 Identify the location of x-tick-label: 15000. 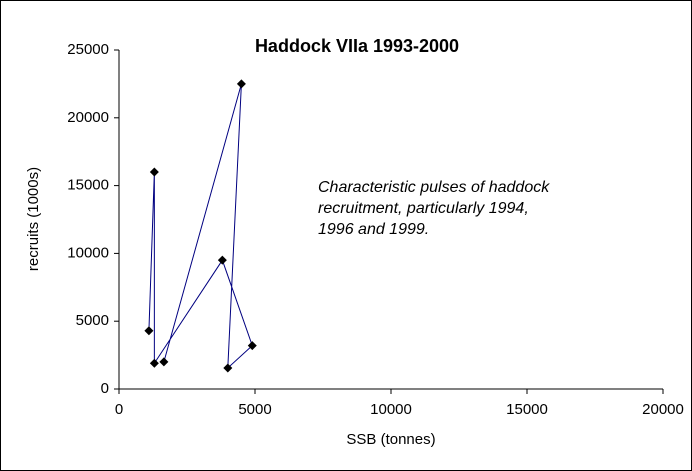
(527, 409).